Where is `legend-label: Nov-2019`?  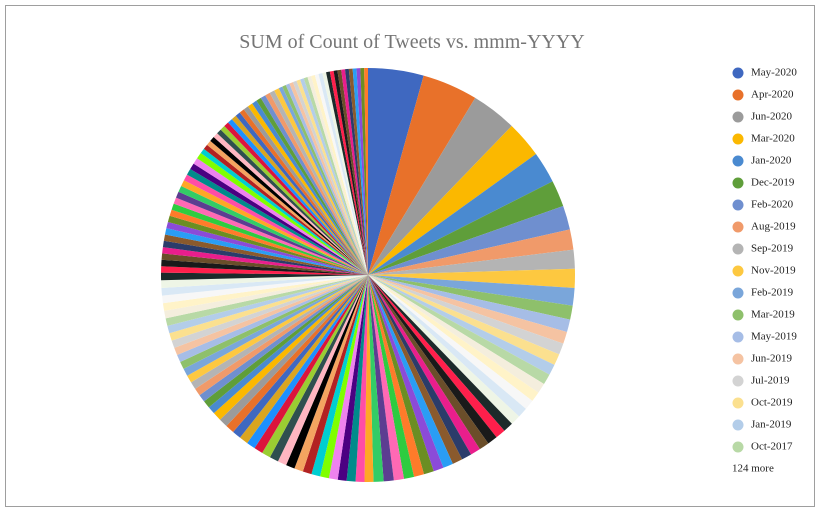 legend-label: Nov-2019 is located at coordinates (773, 271).